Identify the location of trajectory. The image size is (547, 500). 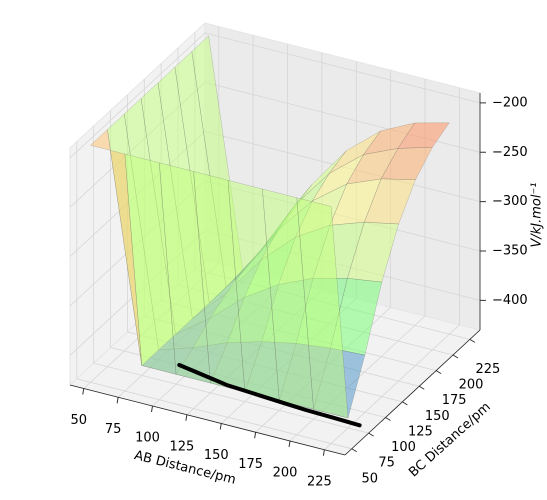
(269, 395).